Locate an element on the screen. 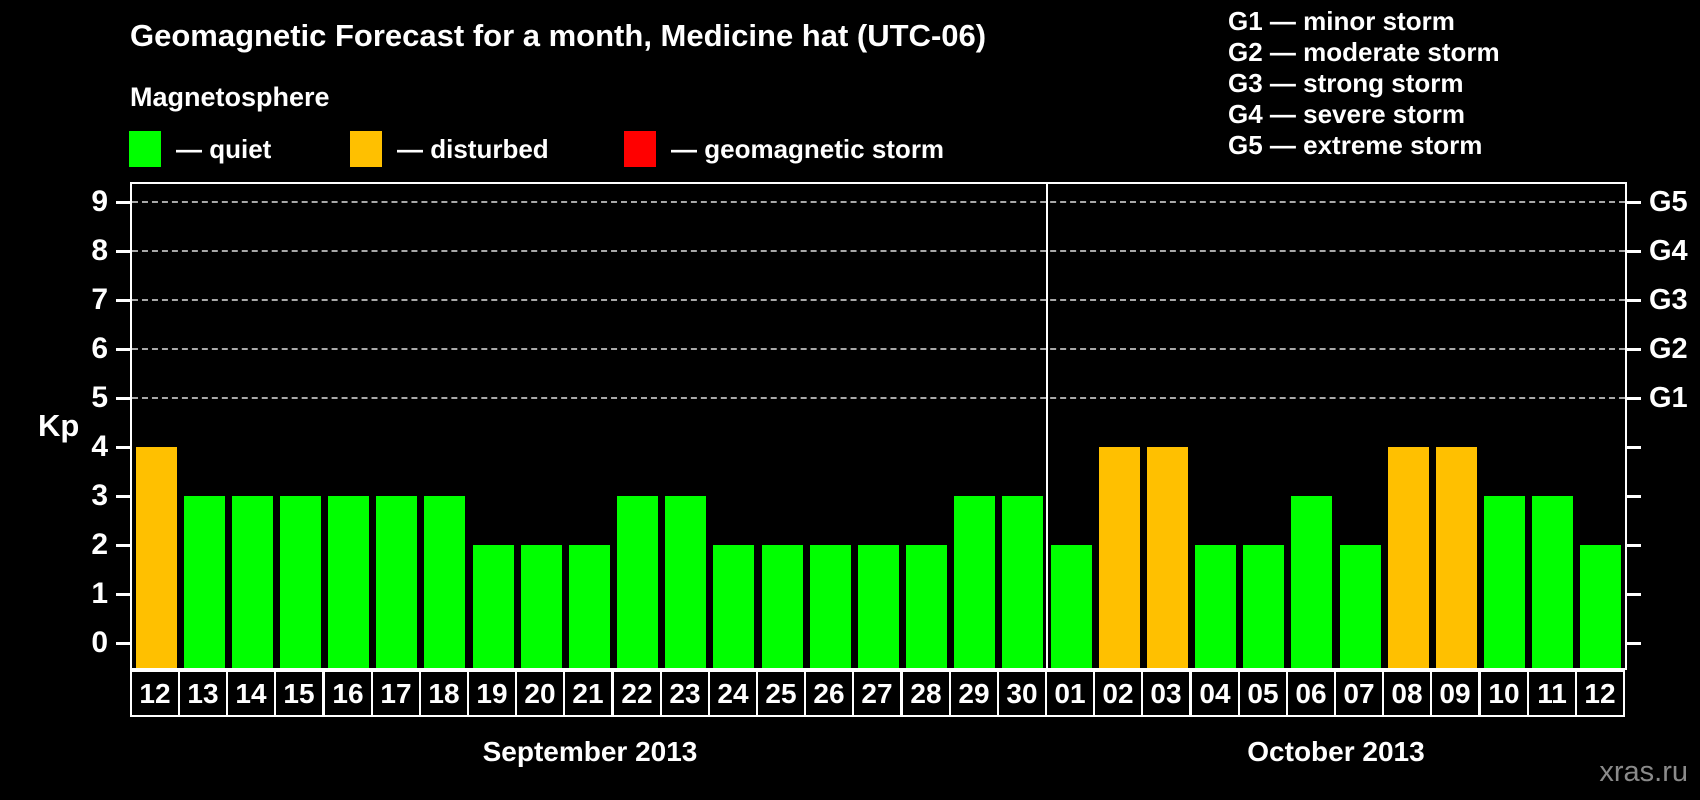 This screenshot has width=1700, height=800. g-axis-label-G3: G3 is located at coordinates (1668, 300).